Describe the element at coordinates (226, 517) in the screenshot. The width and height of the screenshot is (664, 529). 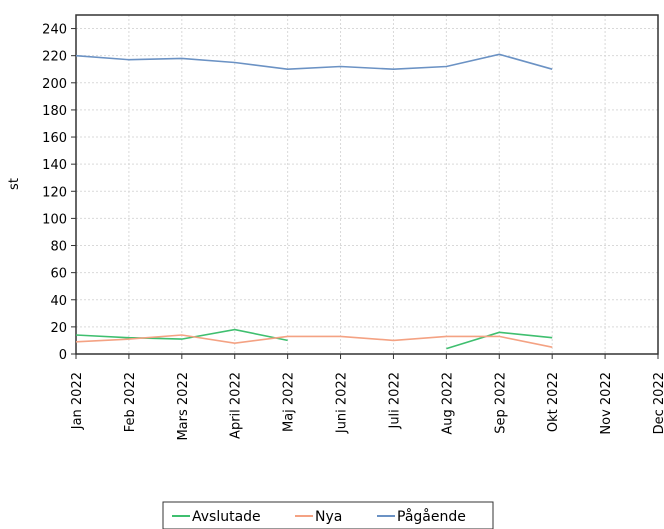
I see `legend-label: Avslutade` at that location.